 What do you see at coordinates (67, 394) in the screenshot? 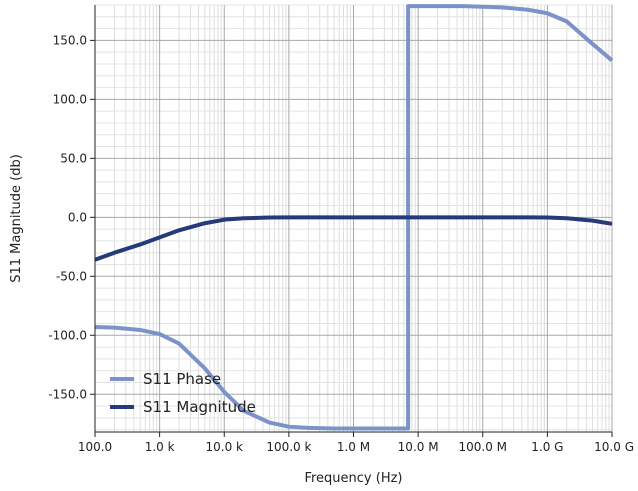
I see `y-tick-label: -150.0` at bounding box center [67, 394].